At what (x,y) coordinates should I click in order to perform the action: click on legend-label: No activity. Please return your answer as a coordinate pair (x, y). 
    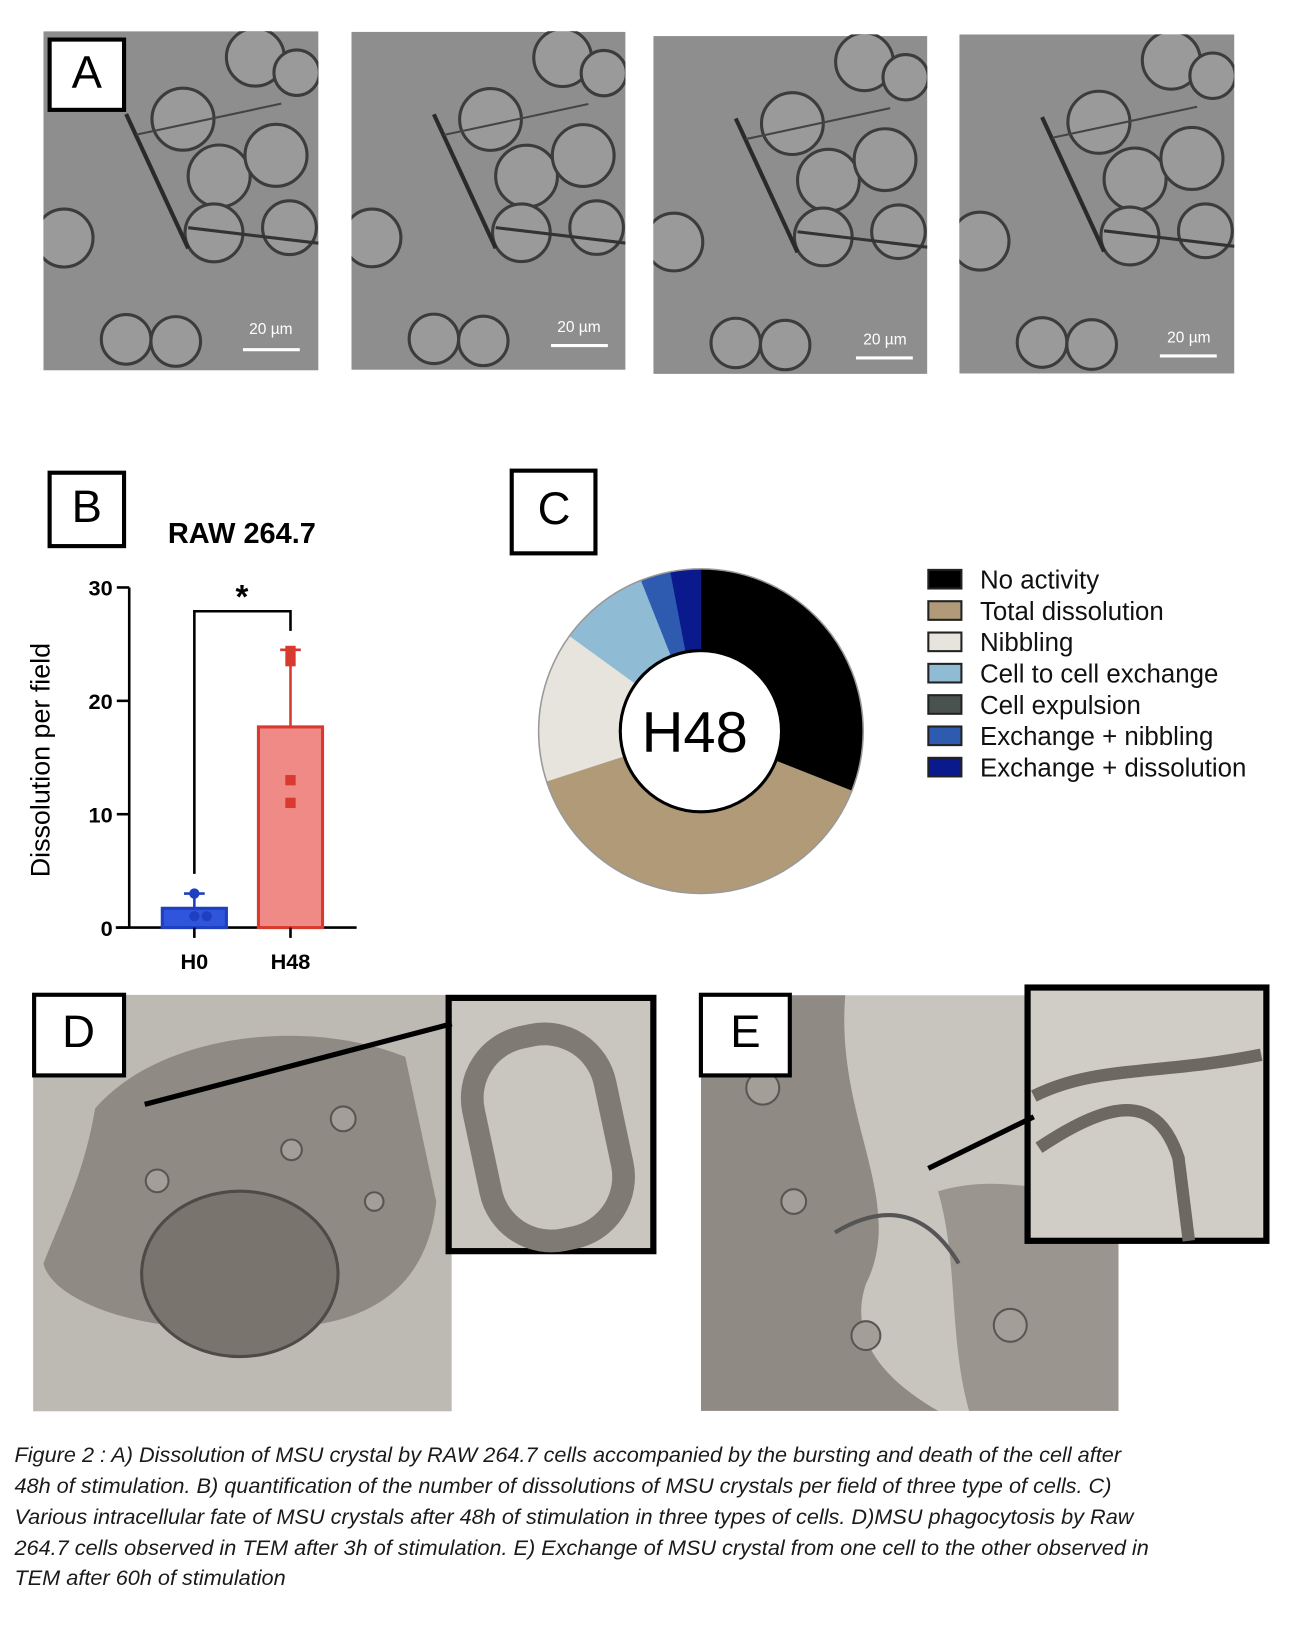
    Looking at the image, I should click on (1039, 581).